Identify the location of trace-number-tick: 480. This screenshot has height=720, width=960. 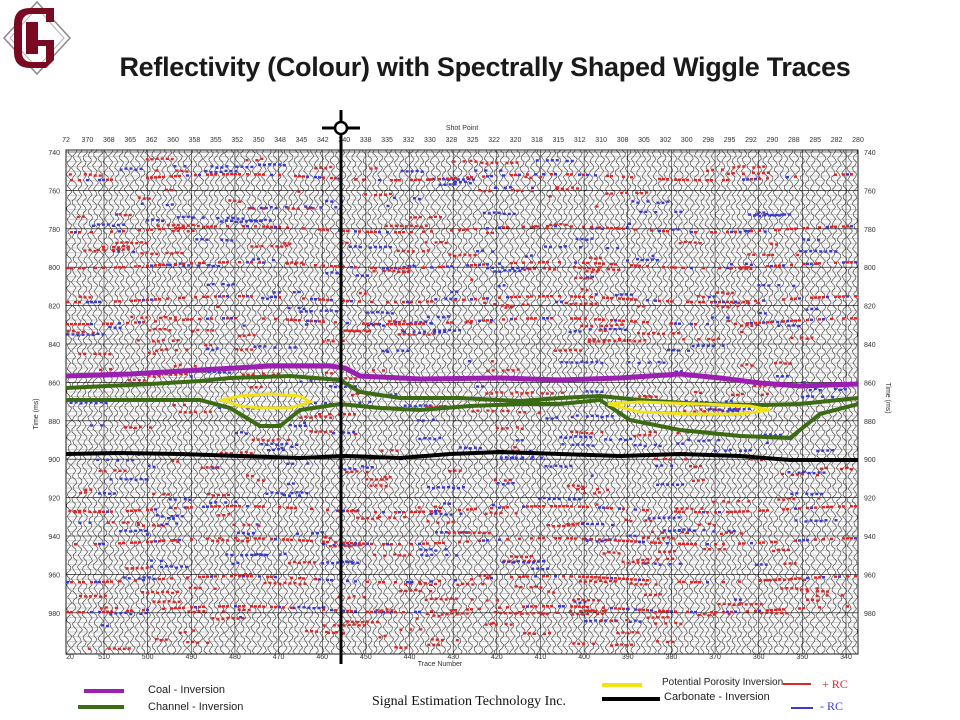
(235, 657).